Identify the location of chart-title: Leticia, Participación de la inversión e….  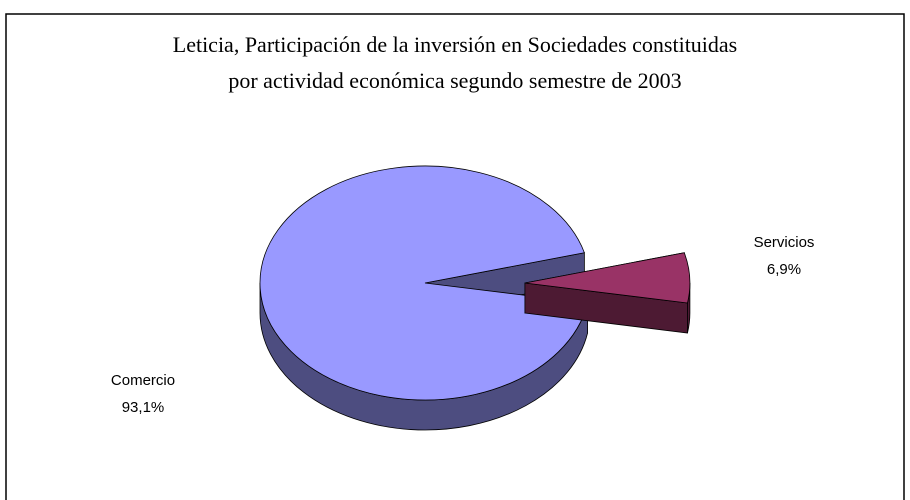
(455, 44).